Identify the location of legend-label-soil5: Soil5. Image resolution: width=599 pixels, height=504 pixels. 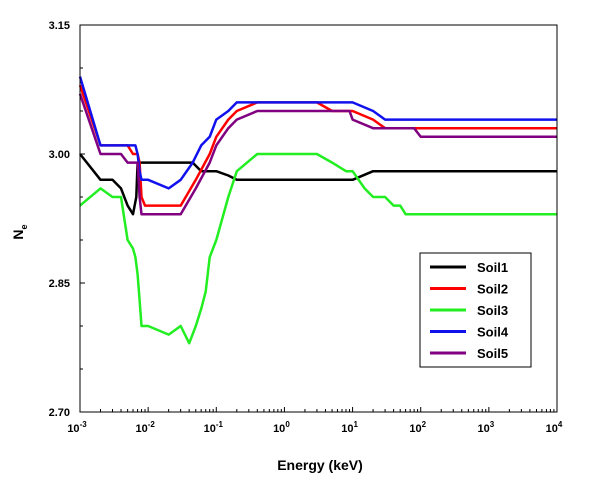
(492, 353).